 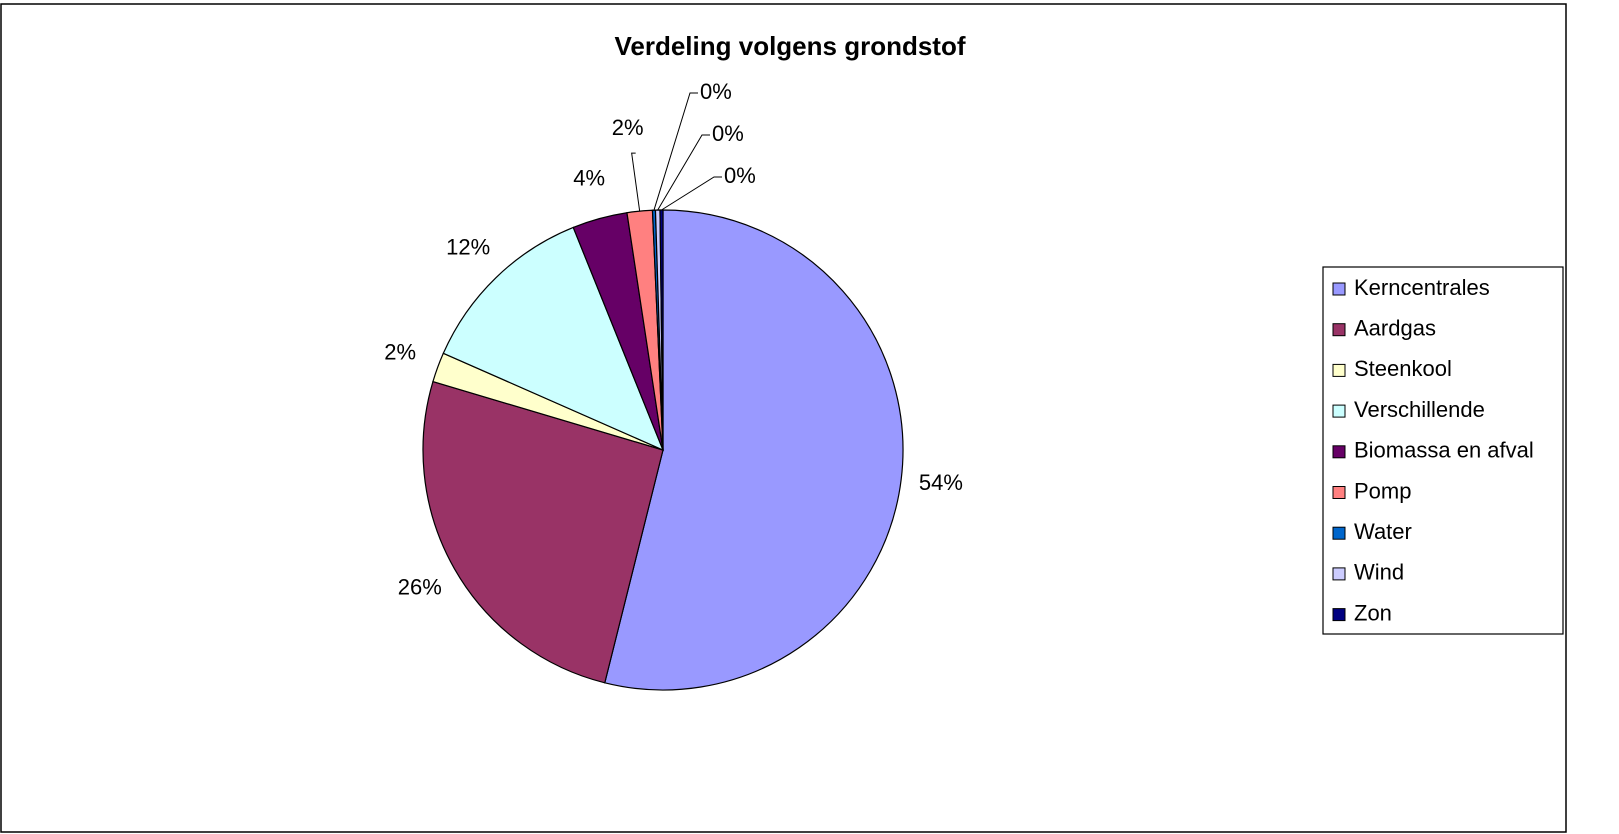 I want to click on chart-title: Verdeling volgens grondstof, so click(x=789, y=46).